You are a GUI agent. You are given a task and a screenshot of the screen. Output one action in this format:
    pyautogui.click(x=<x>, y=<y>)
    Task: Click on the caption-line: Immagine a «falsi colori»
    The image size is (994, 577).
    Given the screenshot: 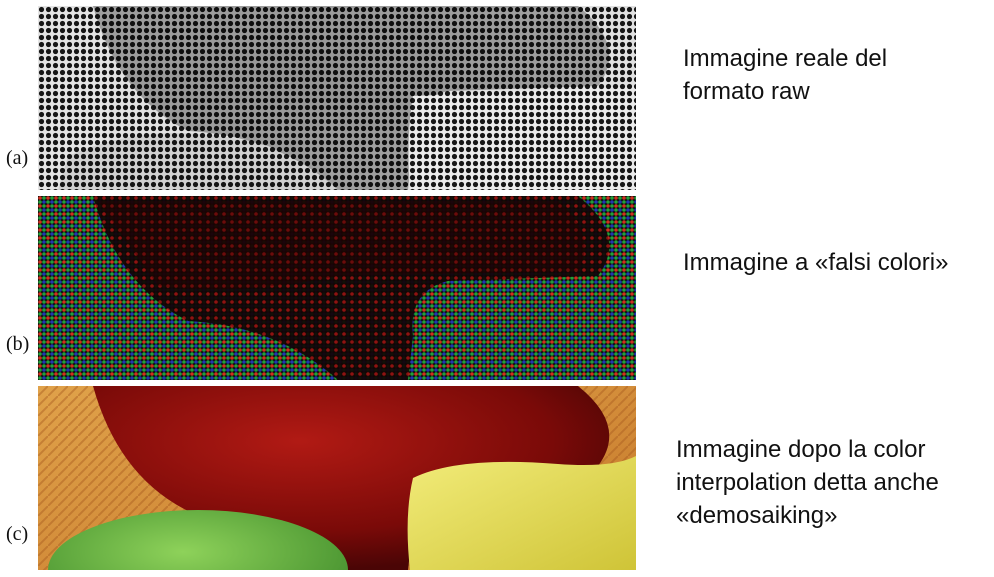 What is the action you would take?
    pyautogui.click(x=816, y=262)
    